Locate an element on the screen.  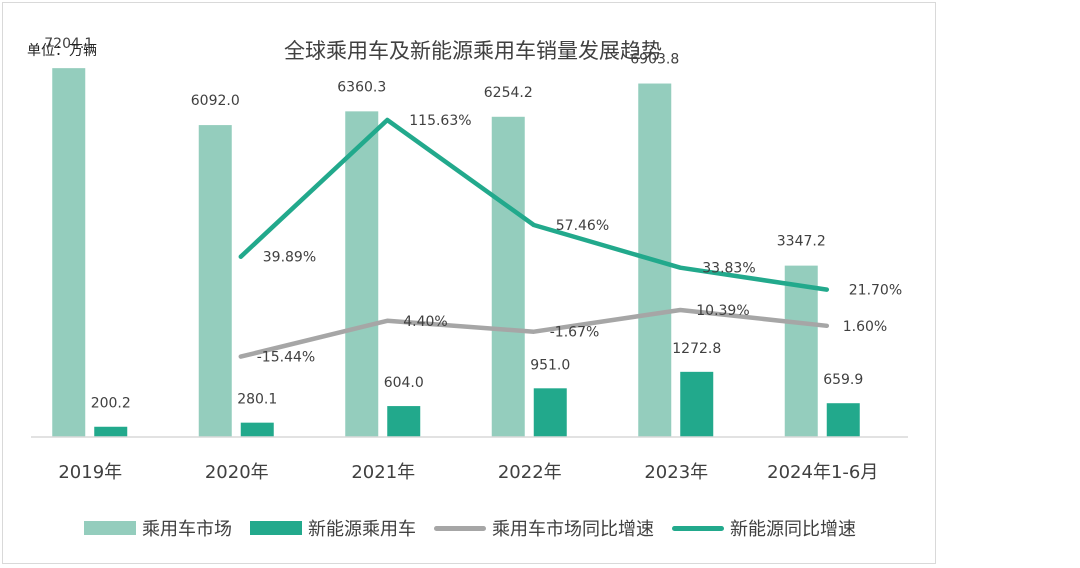
label-nev-5: 659.9 is located at coordinates (843, 380).